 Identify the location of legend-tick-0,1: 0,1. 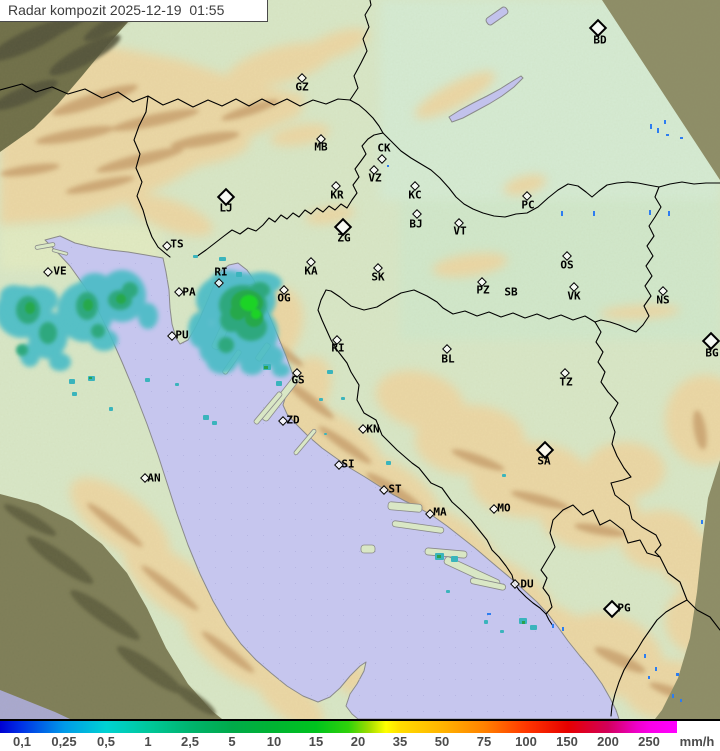
(22, 741).